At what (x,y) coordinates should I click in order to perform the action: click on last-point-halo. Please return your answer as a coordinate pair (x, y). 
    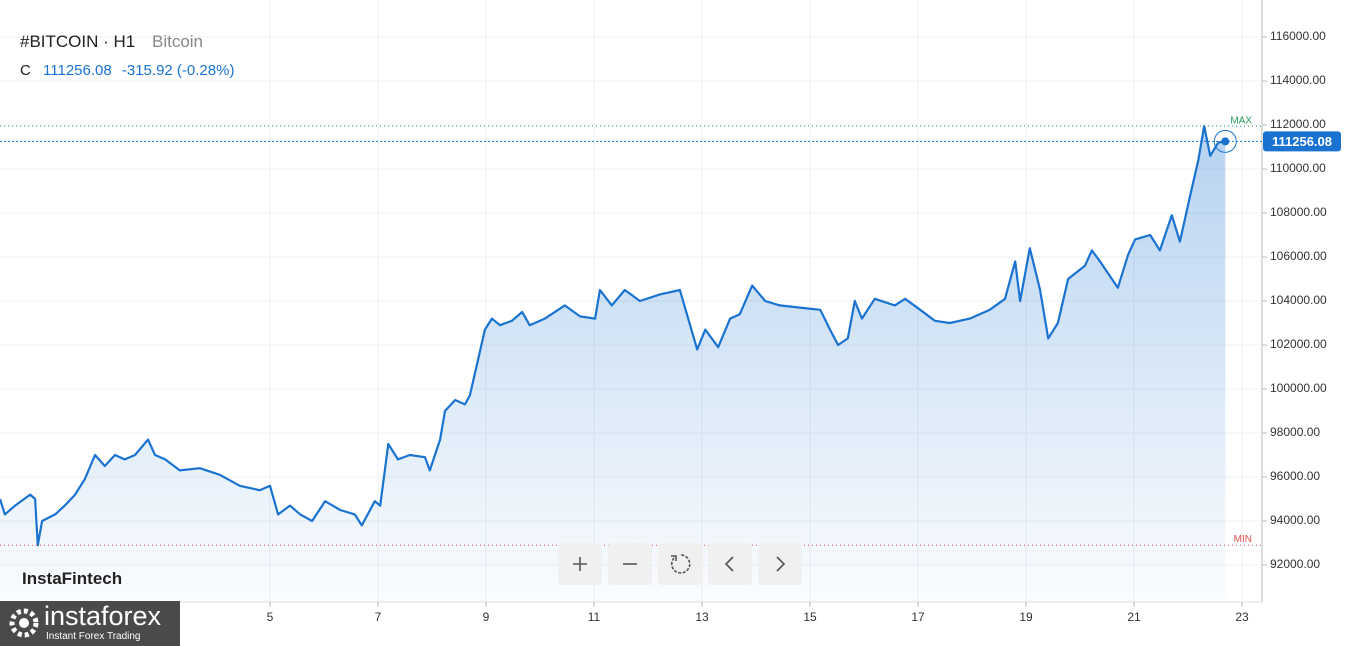
    Looking at the image, I should click on (1225, 141).